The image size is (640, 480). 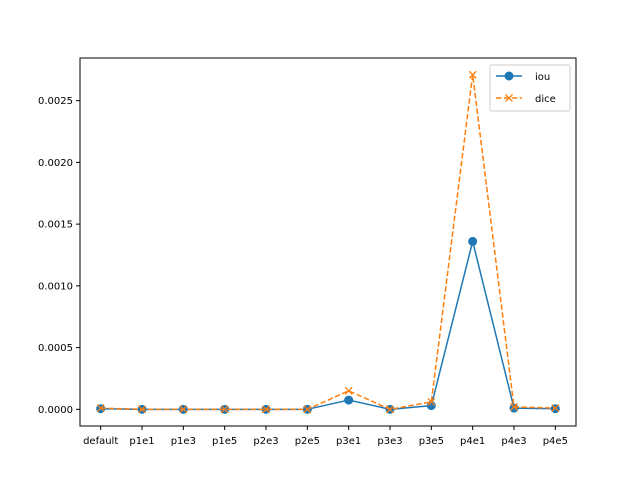 What do you see at coordinates (55, 101) in the screenshot?
I see `y-tick-label: 0.0025` at bounding box center [55, 101].